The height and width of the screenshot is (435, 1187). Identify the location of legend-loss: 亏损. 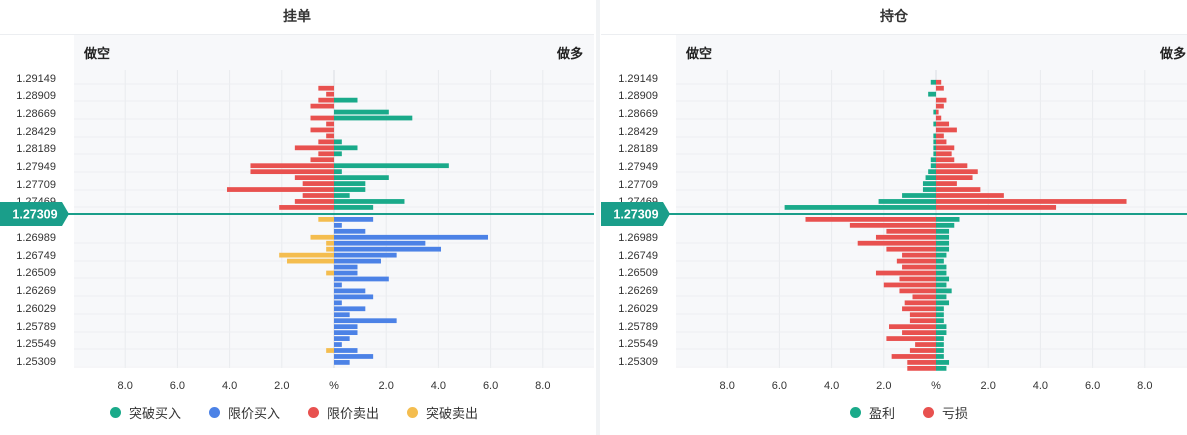
(945, 412).